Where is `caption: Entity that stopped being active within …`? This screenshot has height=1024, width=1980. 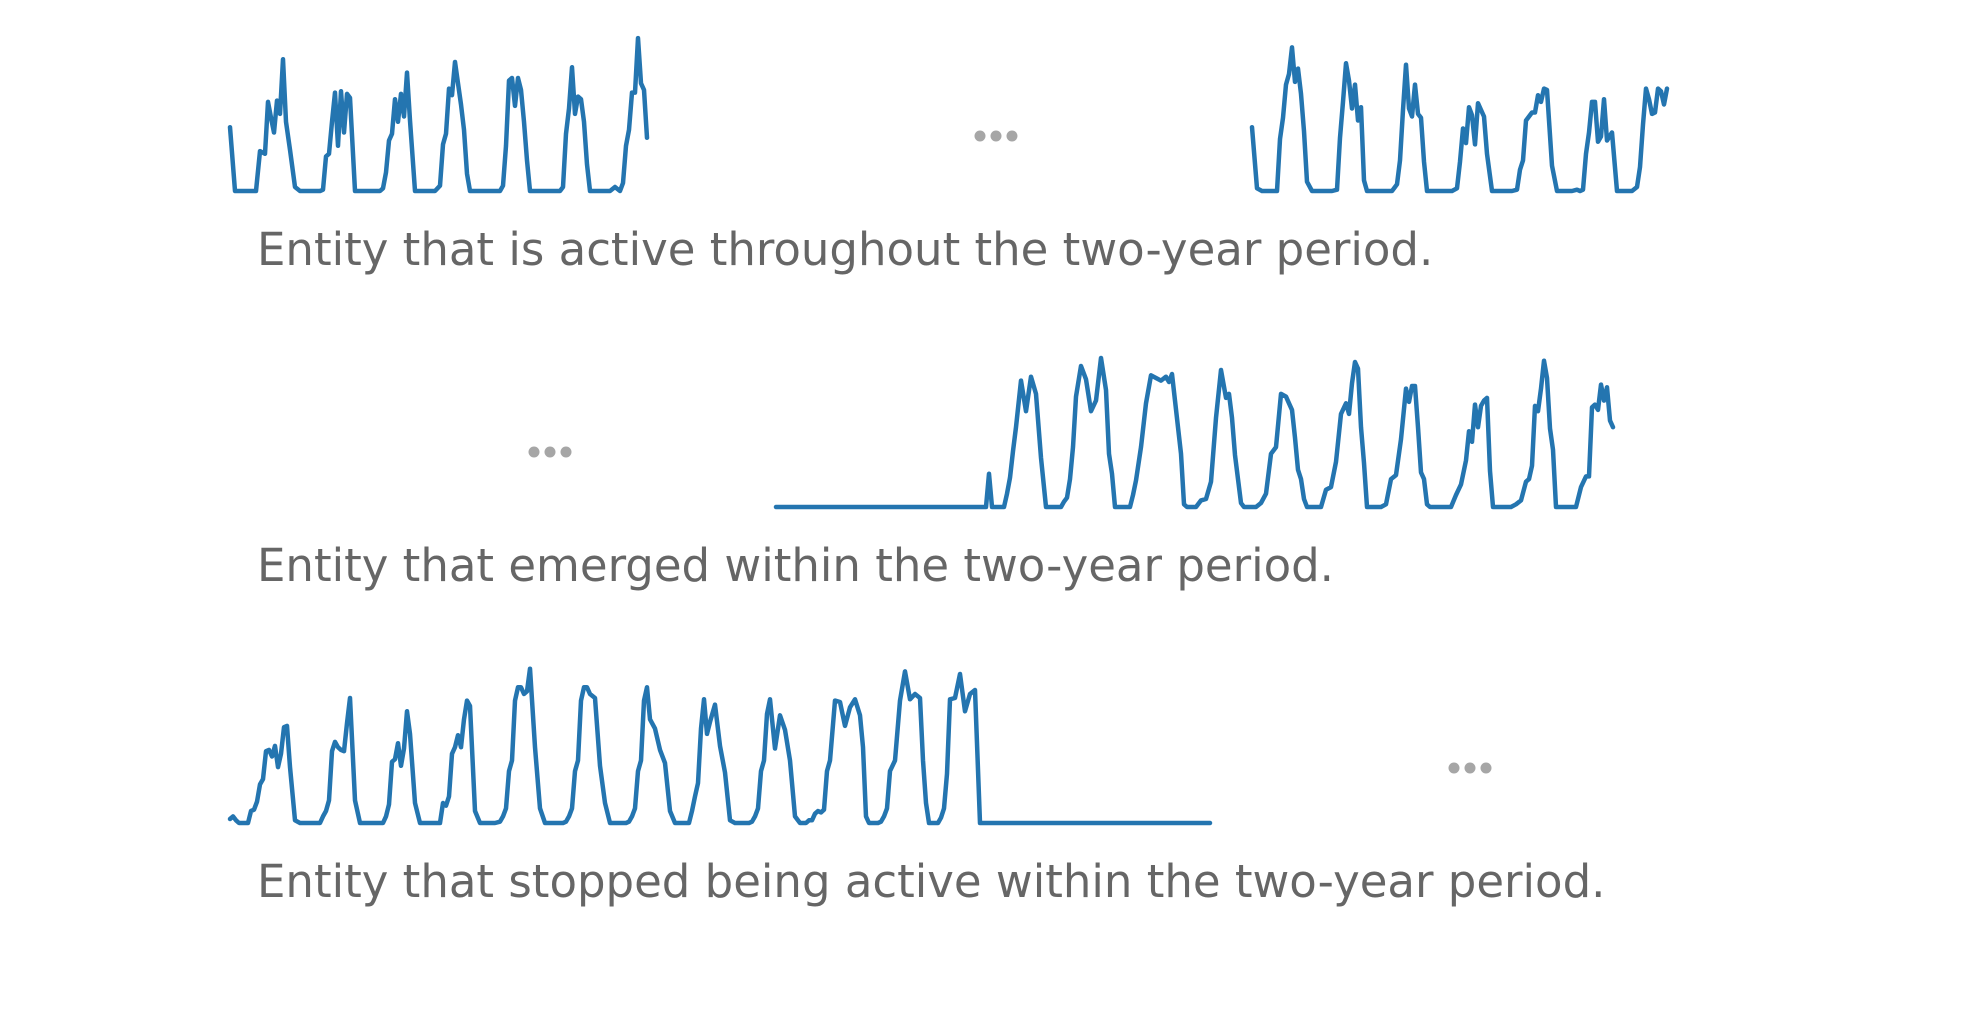 caption: Entity that stopped being active within … is located at coordinates (931, 881).